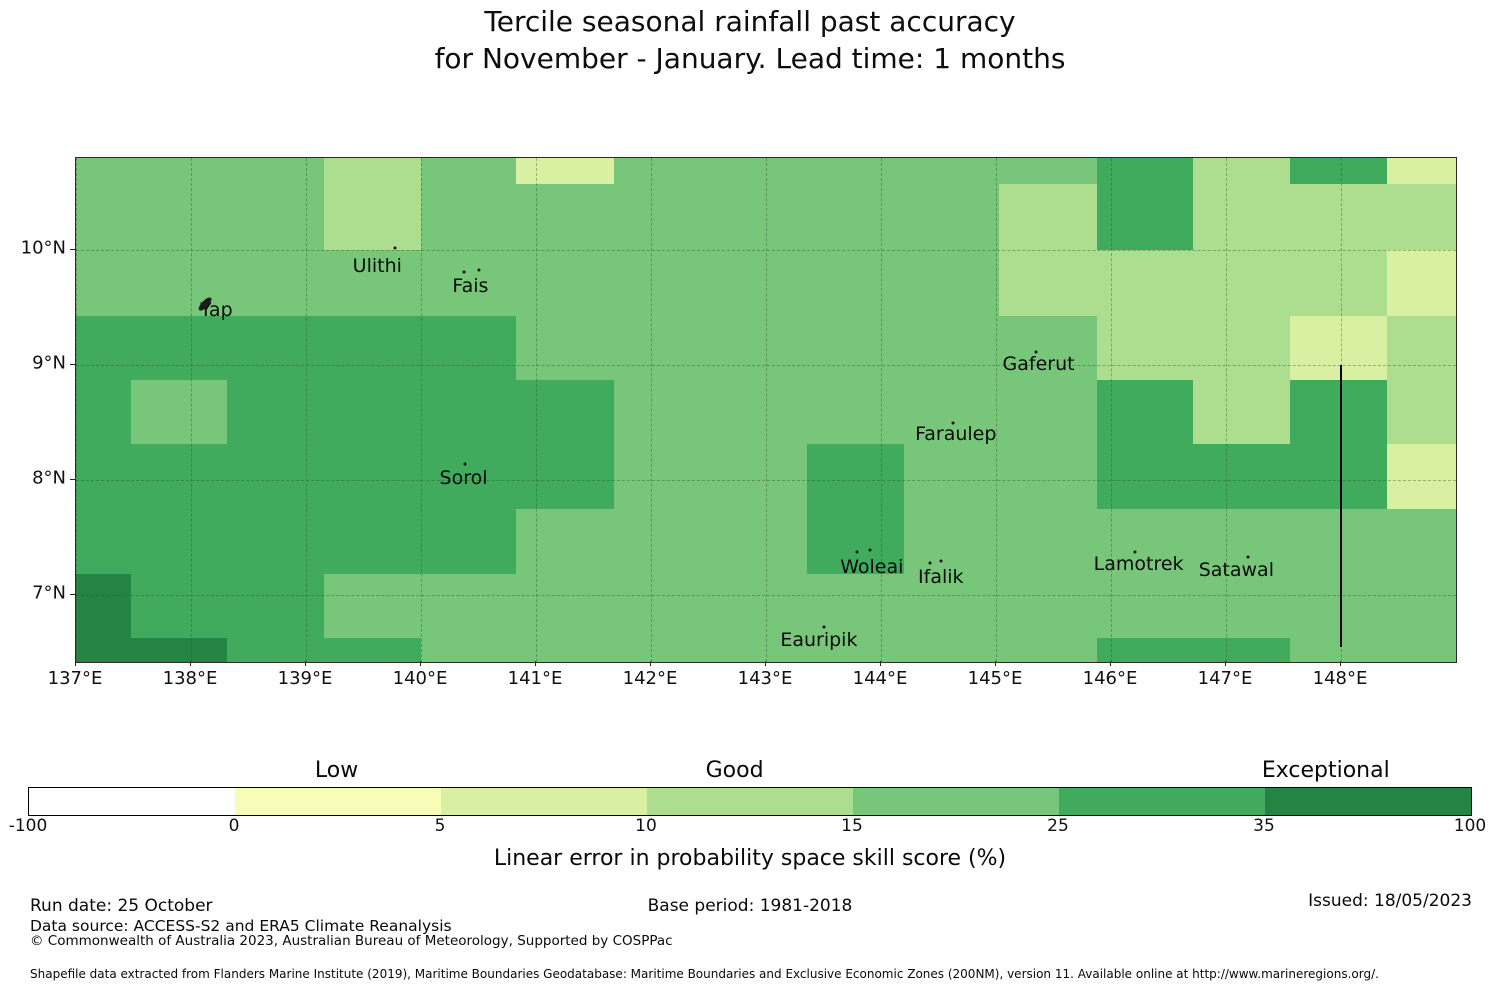 The height and width of the screenshot is (990, 1500). What do you see at coordinates (377, 266) in the screenshot?
I see `island-label: Ulithi` at bounding box center [377, 266].